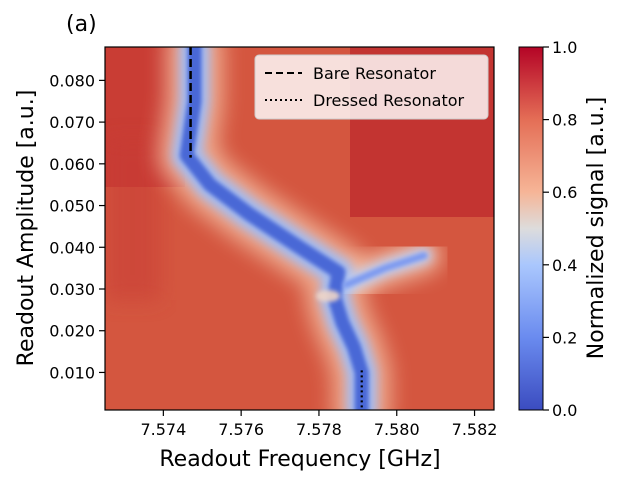  What do you see at coordinates (77, 226) in the screenshot?
I see `y-axis-ticks: 0.010 0.020 0.030 0.040 0.050 0.060 0.070 0.080` at bounding box center [77, 226].